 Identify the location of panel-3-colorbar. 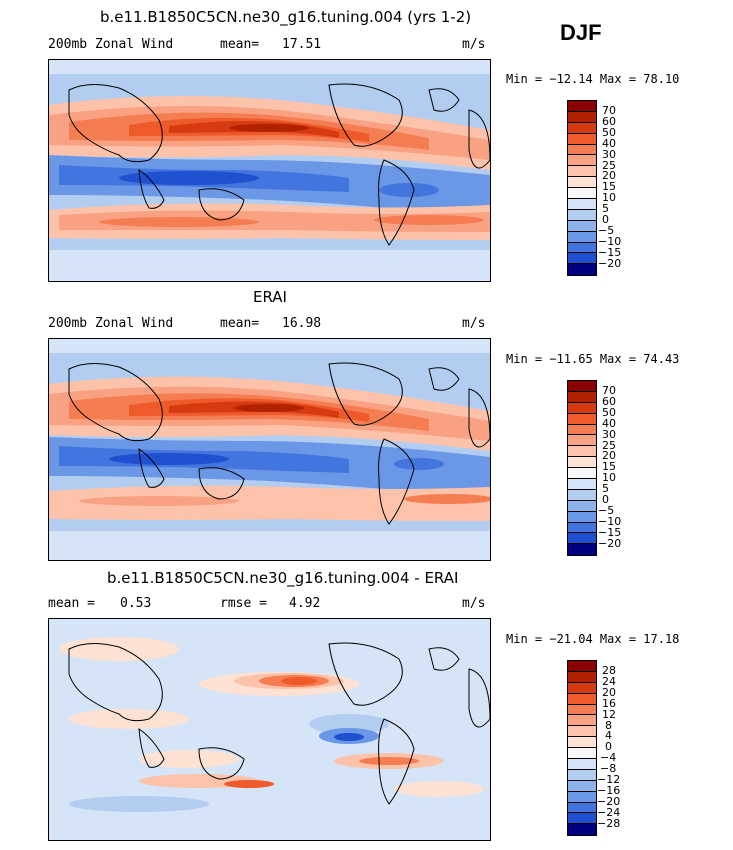
(582, 748).